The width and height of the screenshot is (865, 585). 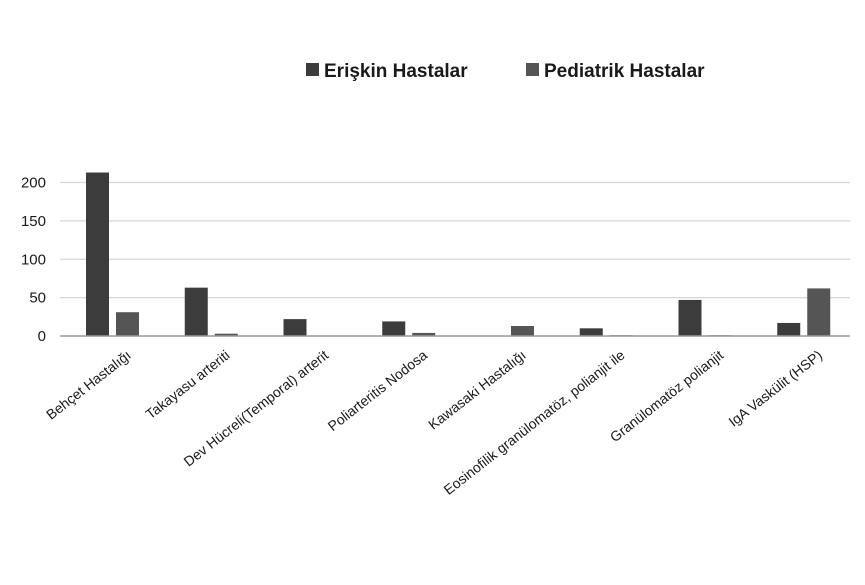 What do you see at coordinates (312, 69) in the screenshot?
I see `legend-swatch-eriskin` at bounding box center [312, 69].